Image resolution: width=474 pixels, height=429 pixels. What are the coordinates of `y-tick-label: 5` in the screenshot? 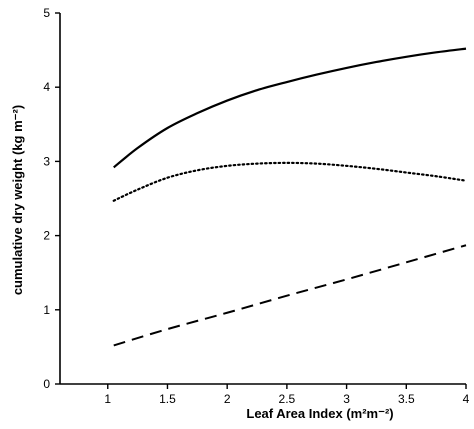 It's located at (46, 13).